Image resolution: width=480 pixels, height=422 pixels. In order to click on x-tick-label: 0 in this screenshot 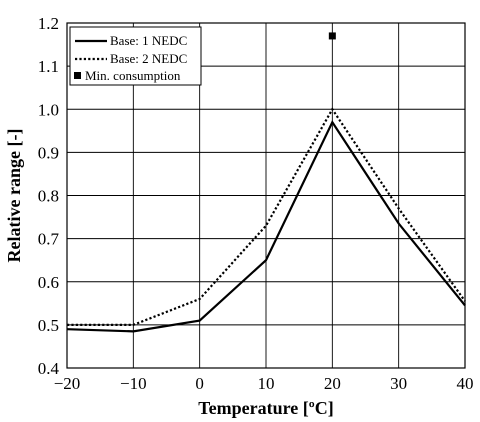, I will do `click(199, 383)`.